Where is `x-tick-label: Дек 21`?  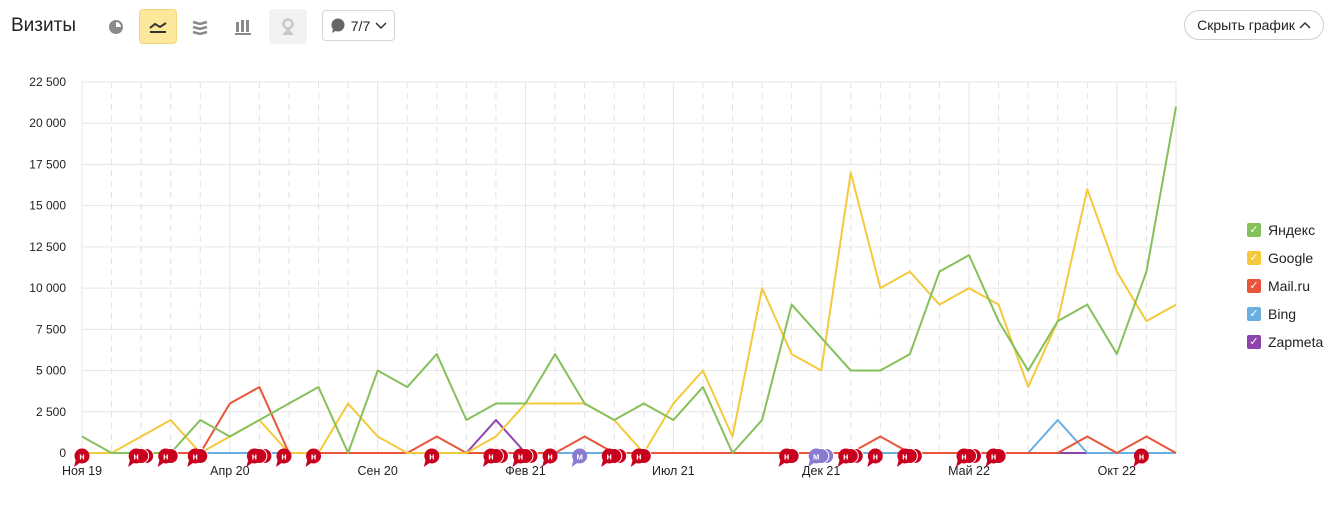 x-tick-label: Дек 21 is located at coordinates (821, 471).